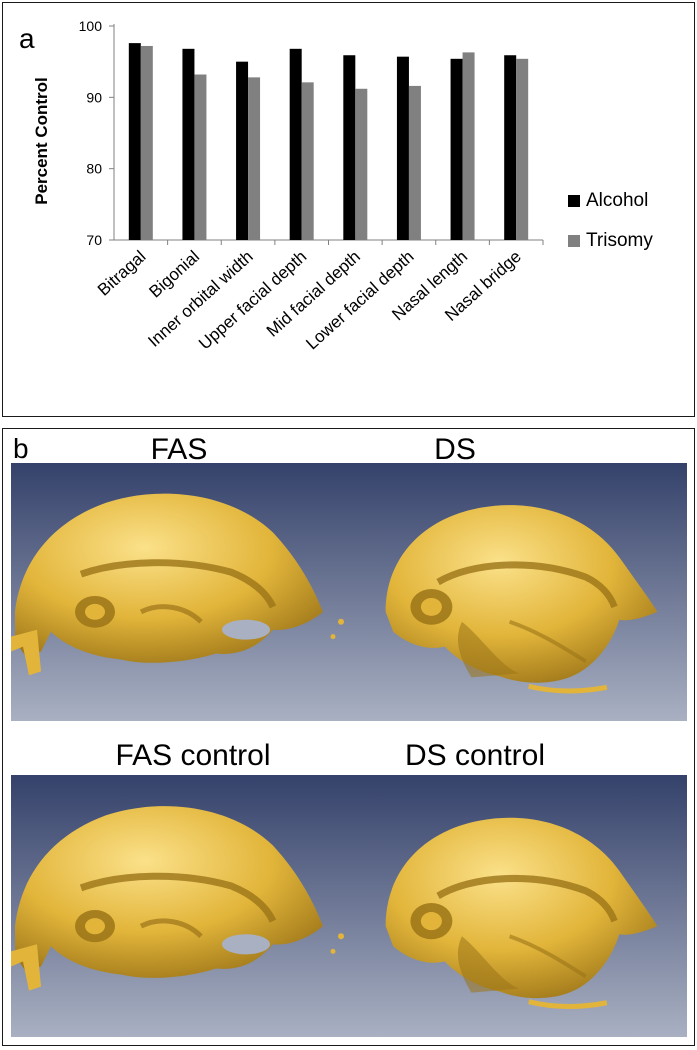 This screenshot has width=697, height=1050. Describe the element at coordinates (574, 201) in the screenshot. I see `legend-swatch-alcohol` at that location.